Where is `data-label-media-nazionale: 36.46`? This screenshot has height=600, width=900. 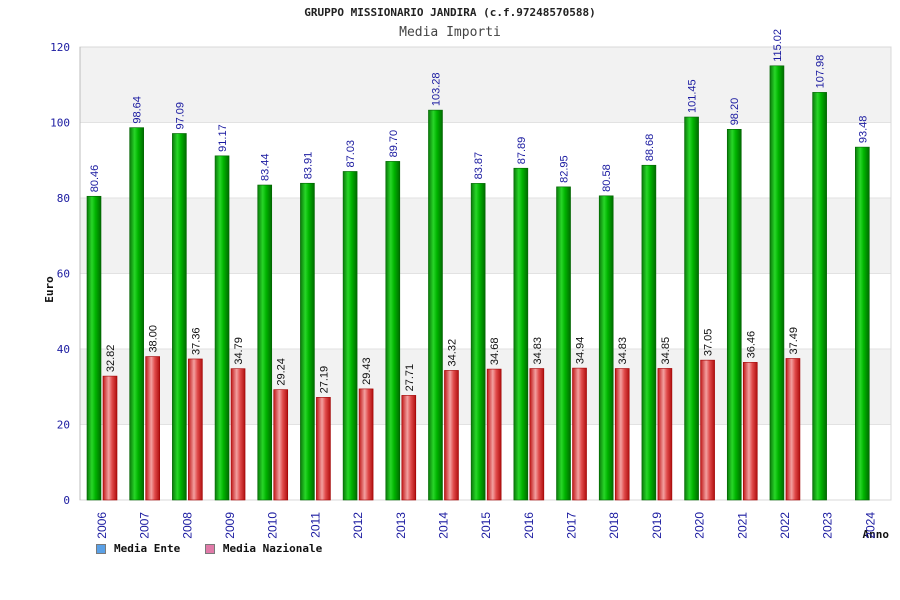
data-label-media-nazionale: 36.46 is located at coordinates (751, 345).